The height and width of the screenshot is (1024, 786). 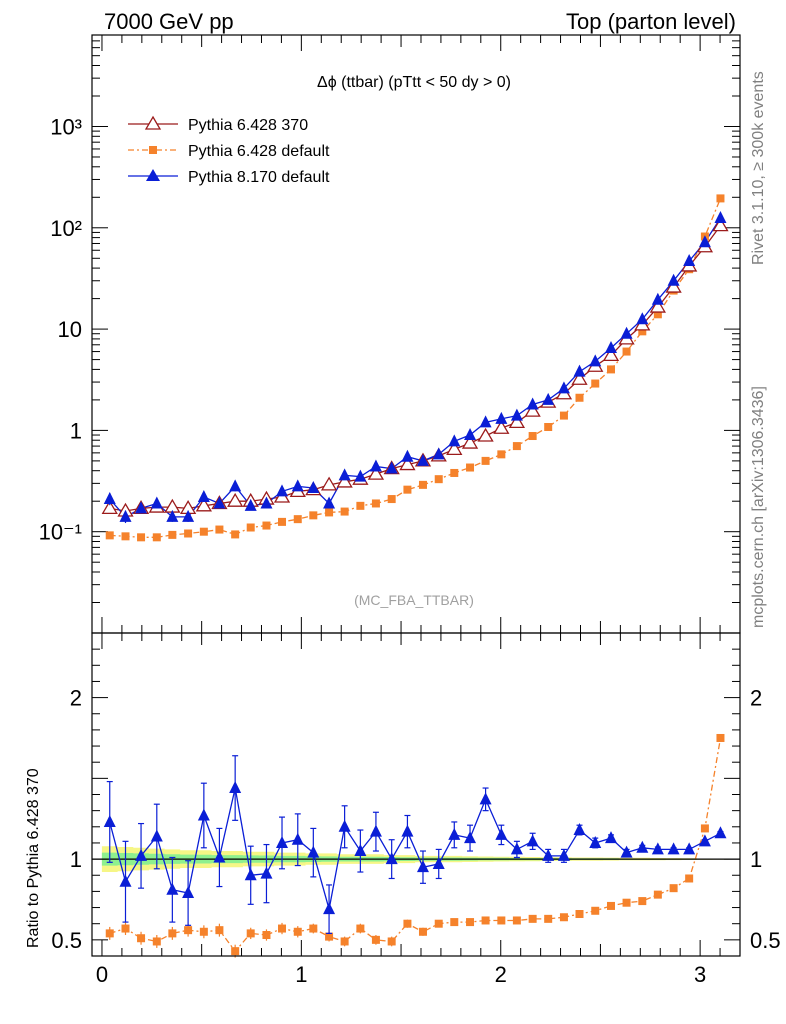 I want to click on legend-square-icon, so click(x=153, y=150).